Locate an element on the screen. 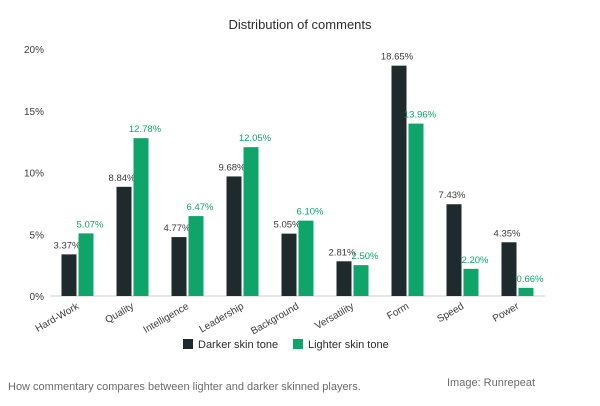 The image size is (600, 406). data-label-darker: 8.84% is located at coordinates (122, 178).